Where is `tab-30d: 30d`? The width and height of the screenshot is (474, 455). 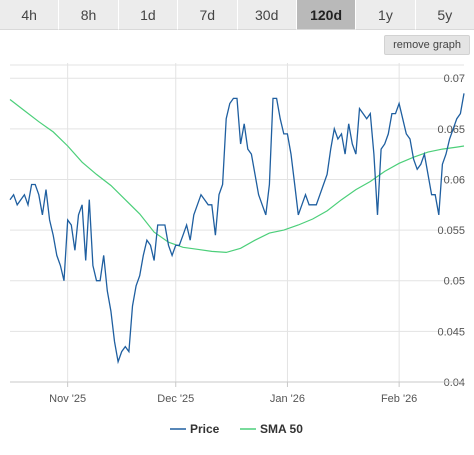 tab-30d: 30d is located at coordinates (267, 15).